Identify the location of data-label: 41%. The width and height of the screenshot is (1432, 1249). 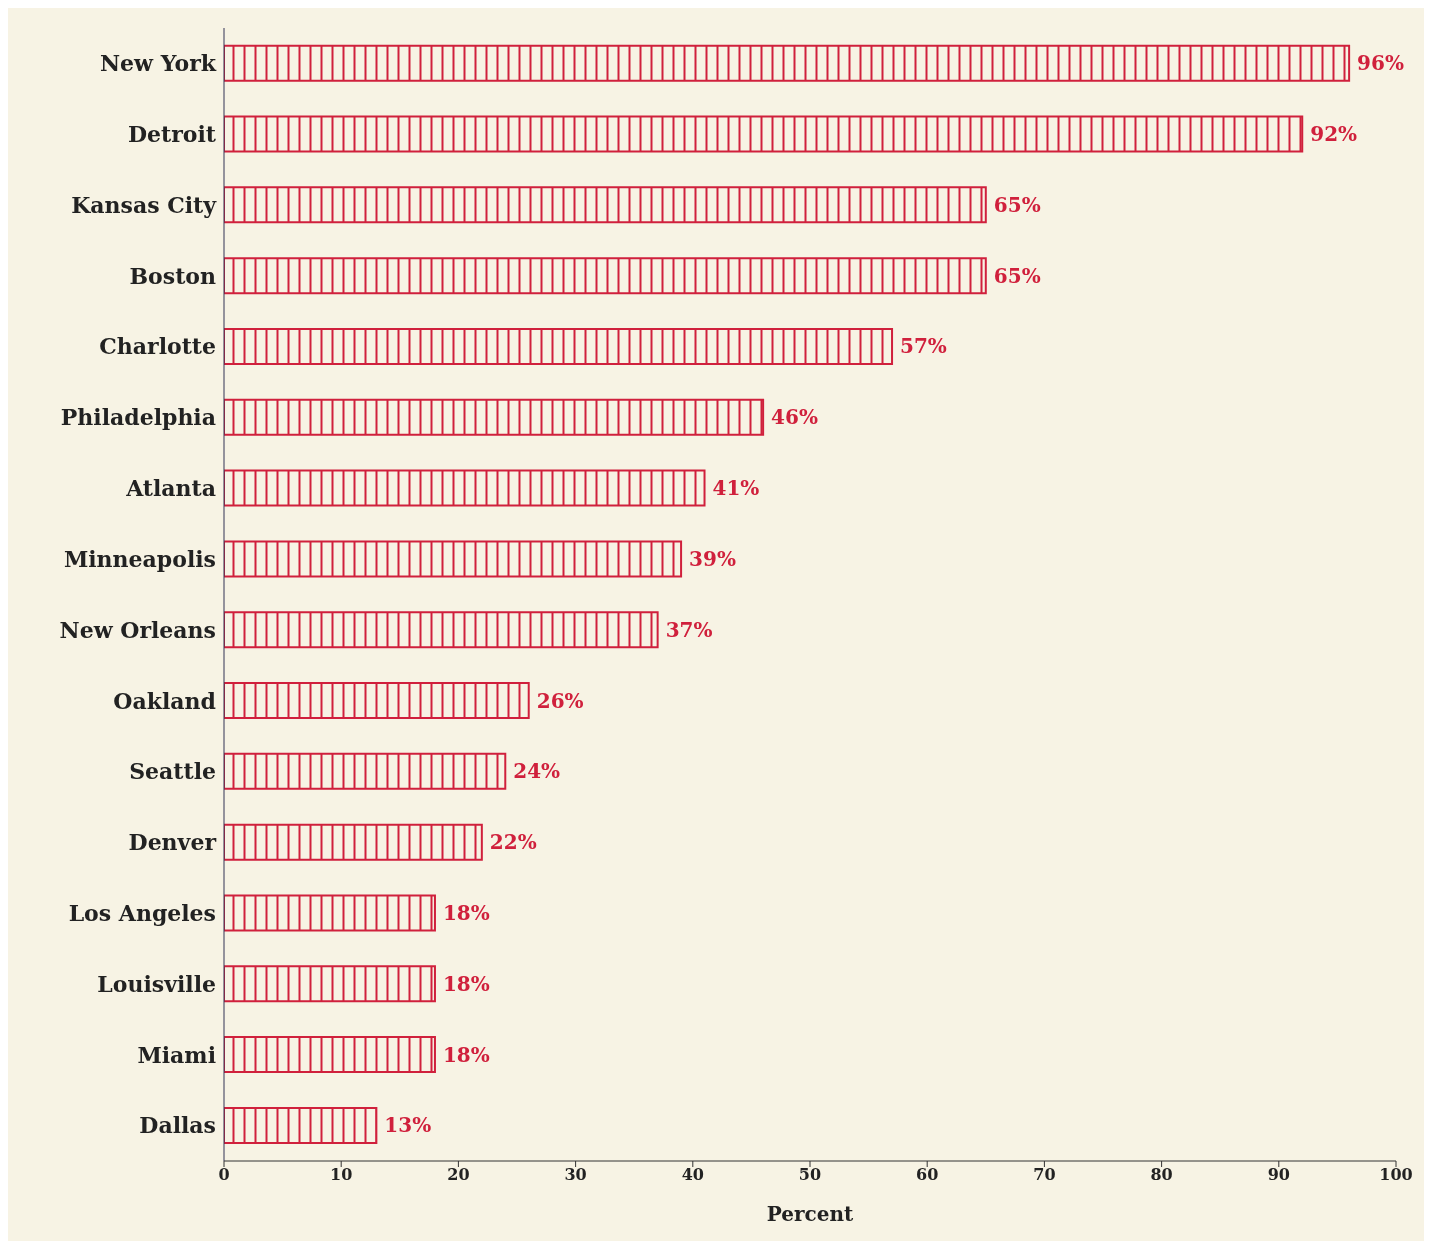
(736, 488).